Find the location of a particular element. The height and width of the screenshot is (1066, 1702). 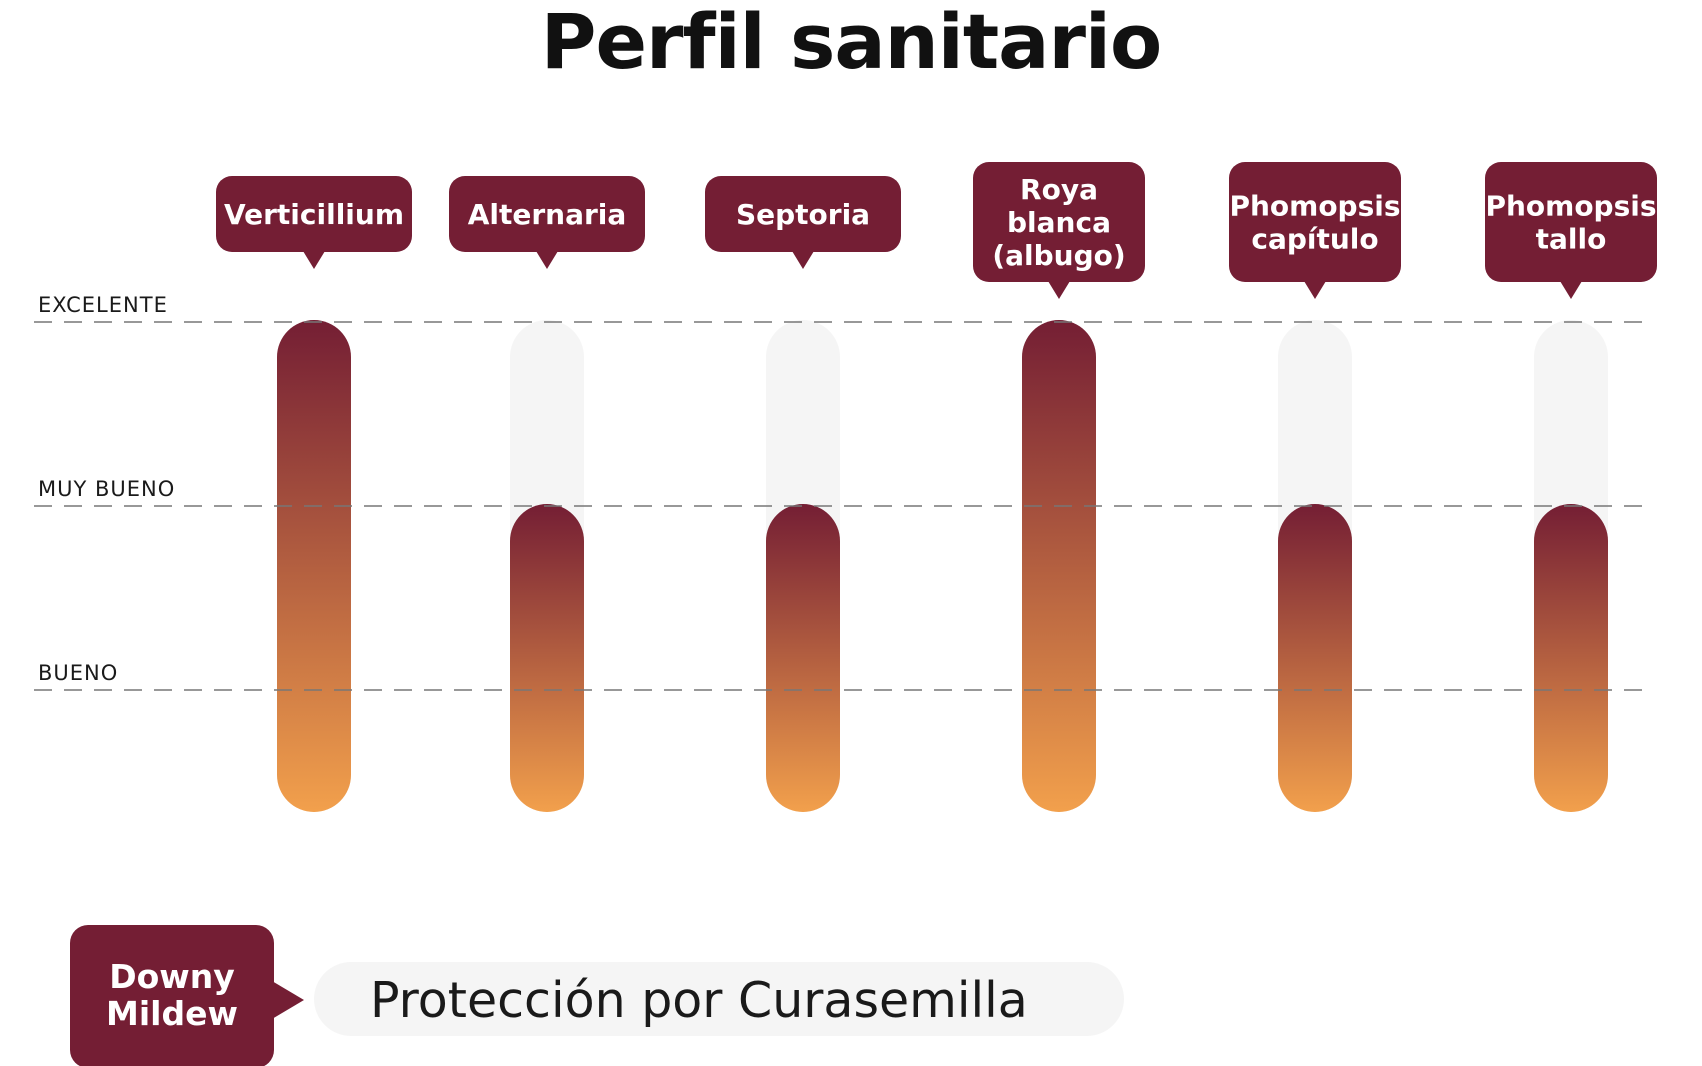

category-label-text: capítulo is located at coordinates (1314, 239).